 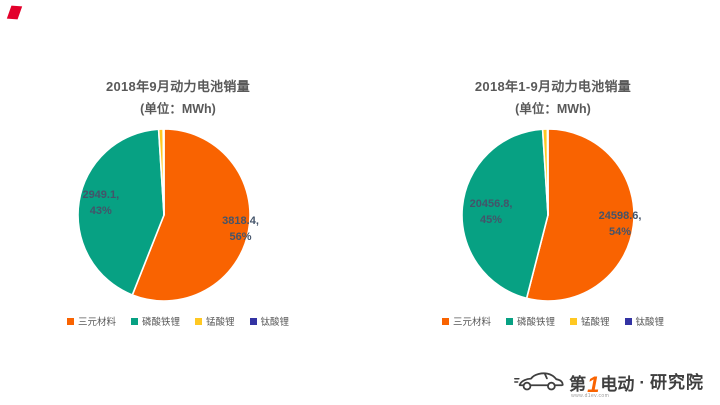 I want to click on brand-corner-flag-icon, so click(x=14, y=12).